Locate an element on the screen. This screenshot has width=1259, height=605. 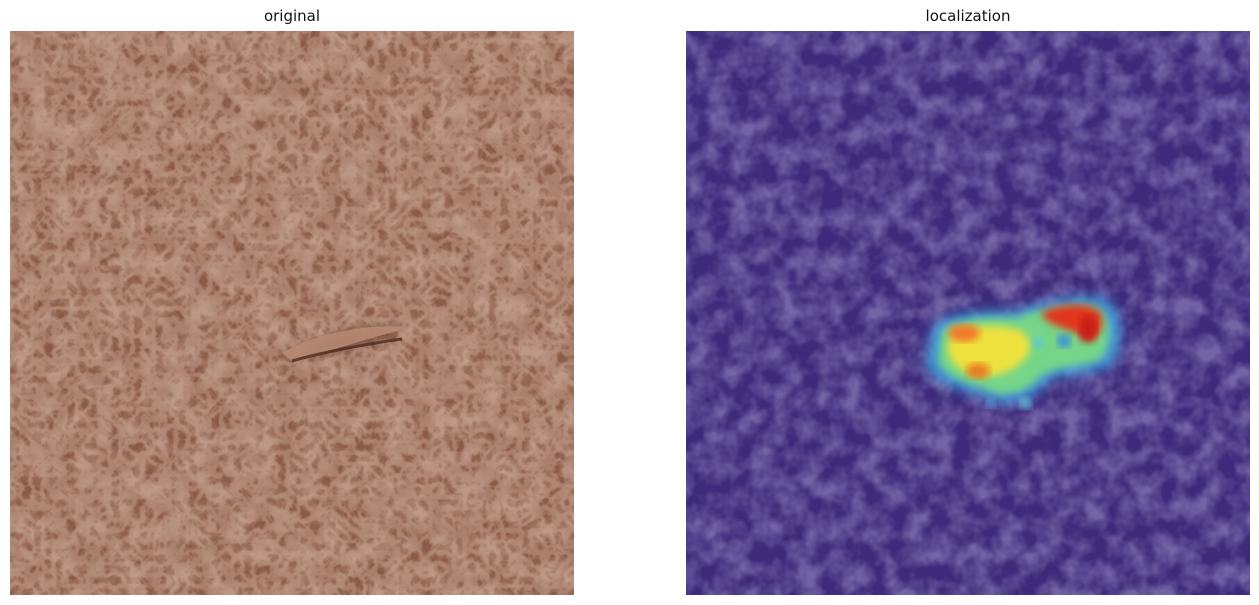
anomaly-heatmap is located at coordinates (1023, 352).